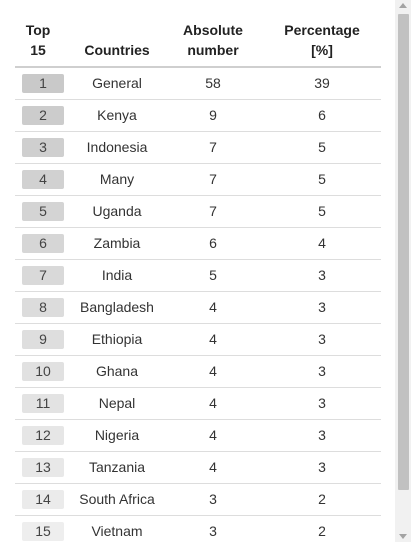 This screenshot has width=411, height=542. What do you see at coordinates (403, 5) in the screenshot?
I see `scroll-up-arrow-icon` at bounding box center [403, 5].